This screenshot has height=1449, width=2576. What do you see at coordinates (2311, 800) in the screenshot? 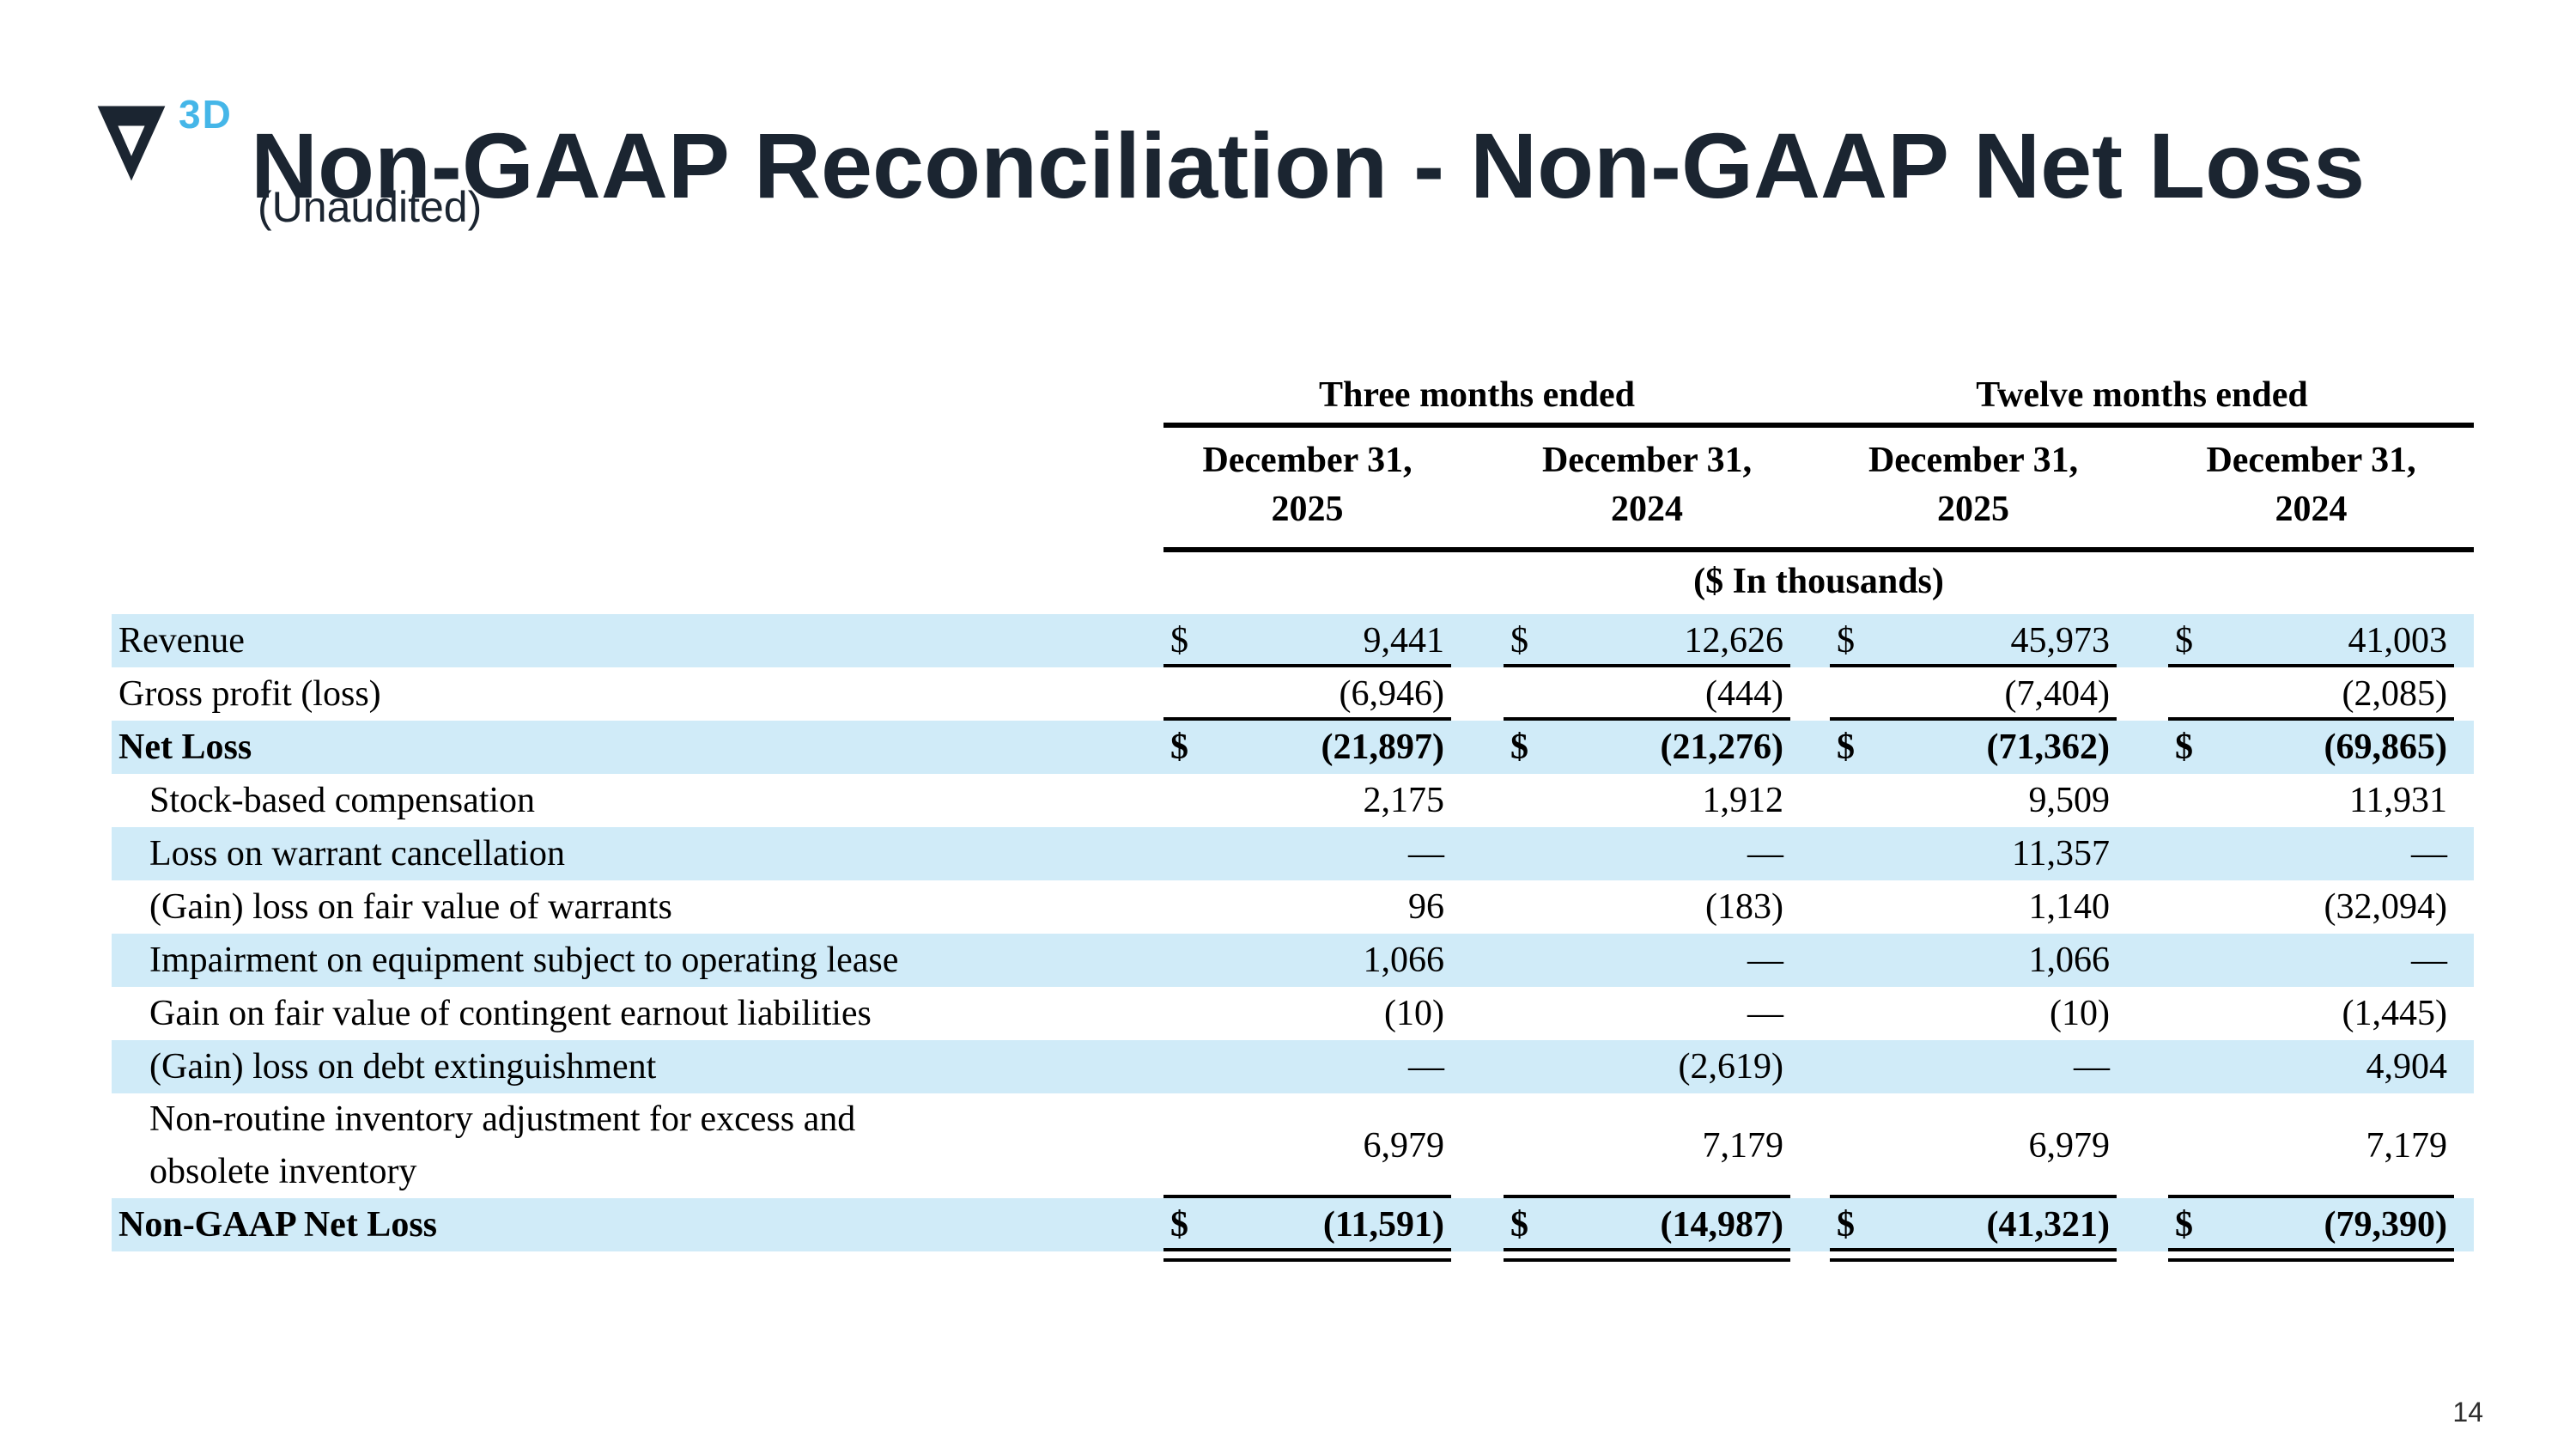
I see `value-cell: 11,931` at bounding box center [2311, 800].